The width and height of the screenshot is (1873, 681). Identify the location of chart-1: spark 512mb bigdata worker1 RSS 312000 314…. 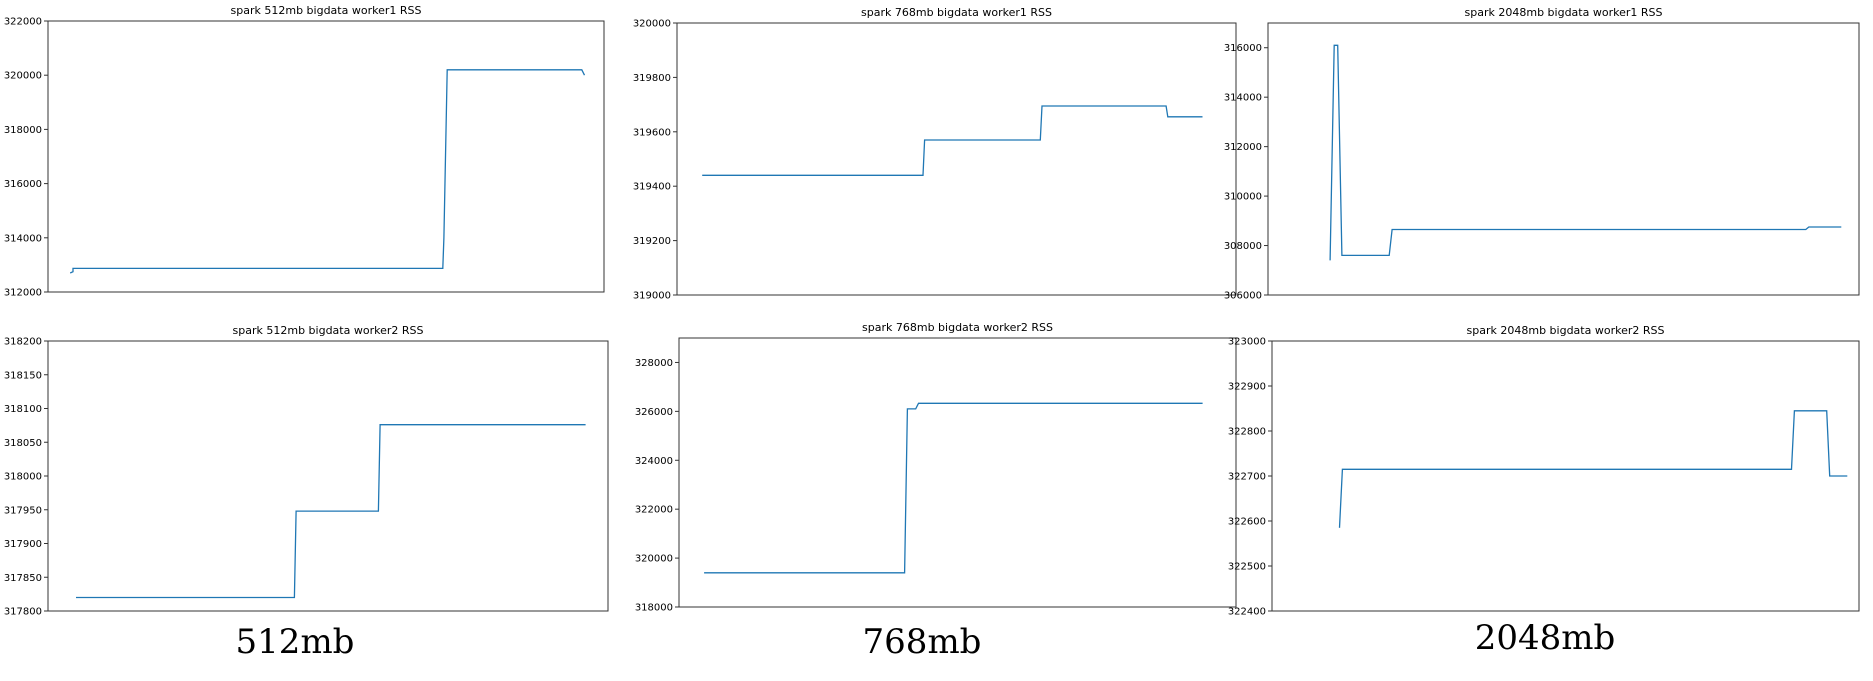
(304, 151).